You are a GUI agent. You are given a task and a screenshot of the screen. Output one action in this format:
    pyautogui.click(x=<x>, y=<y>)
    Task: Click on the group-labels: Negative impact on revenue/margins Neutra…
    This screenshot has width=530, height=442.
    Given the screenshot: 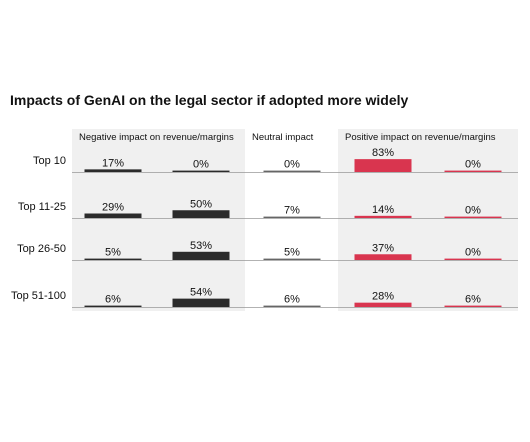 What is the action you would take?
    pyautogui.click(x=287, y=137)
    